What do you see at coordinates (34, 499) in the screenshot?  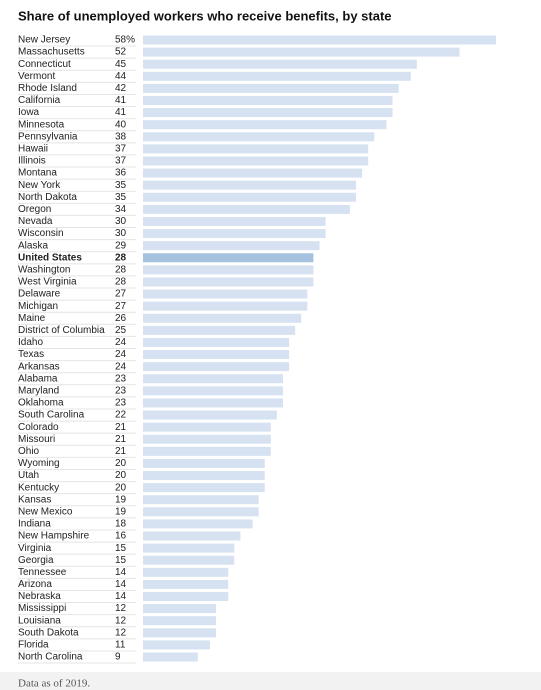 I see `category-label: Kansas` at bounding box center [34, 499].